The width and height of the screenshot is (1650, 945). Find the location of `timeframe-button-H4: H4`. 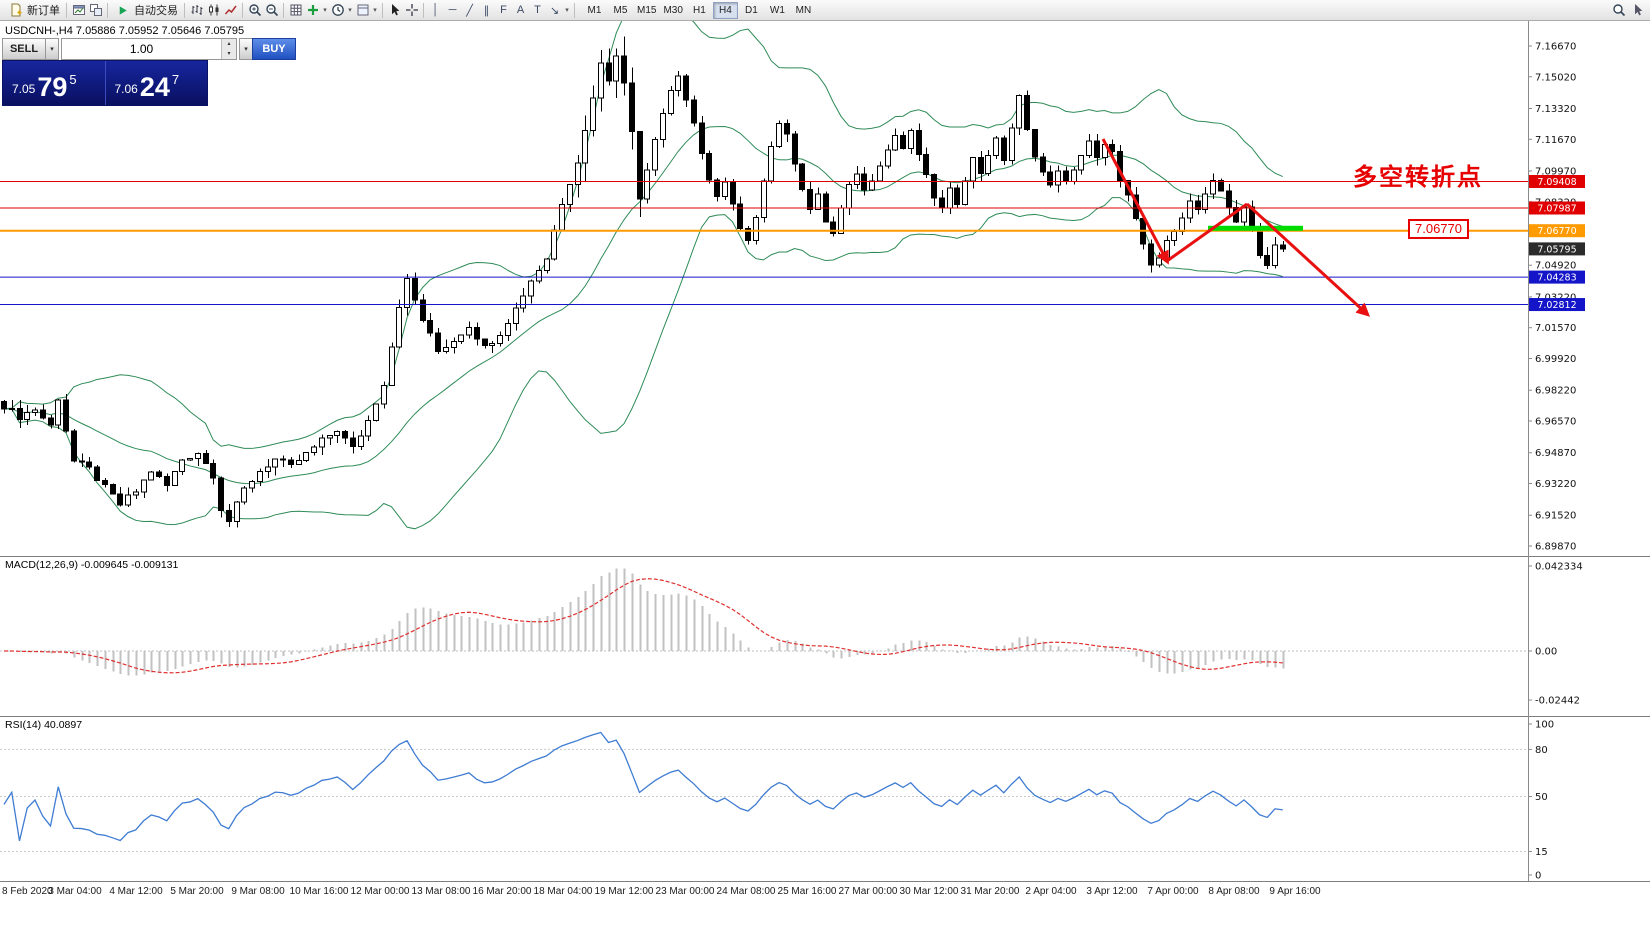

timeframe-button-H4: H4 is located at coordinates (725, 10).